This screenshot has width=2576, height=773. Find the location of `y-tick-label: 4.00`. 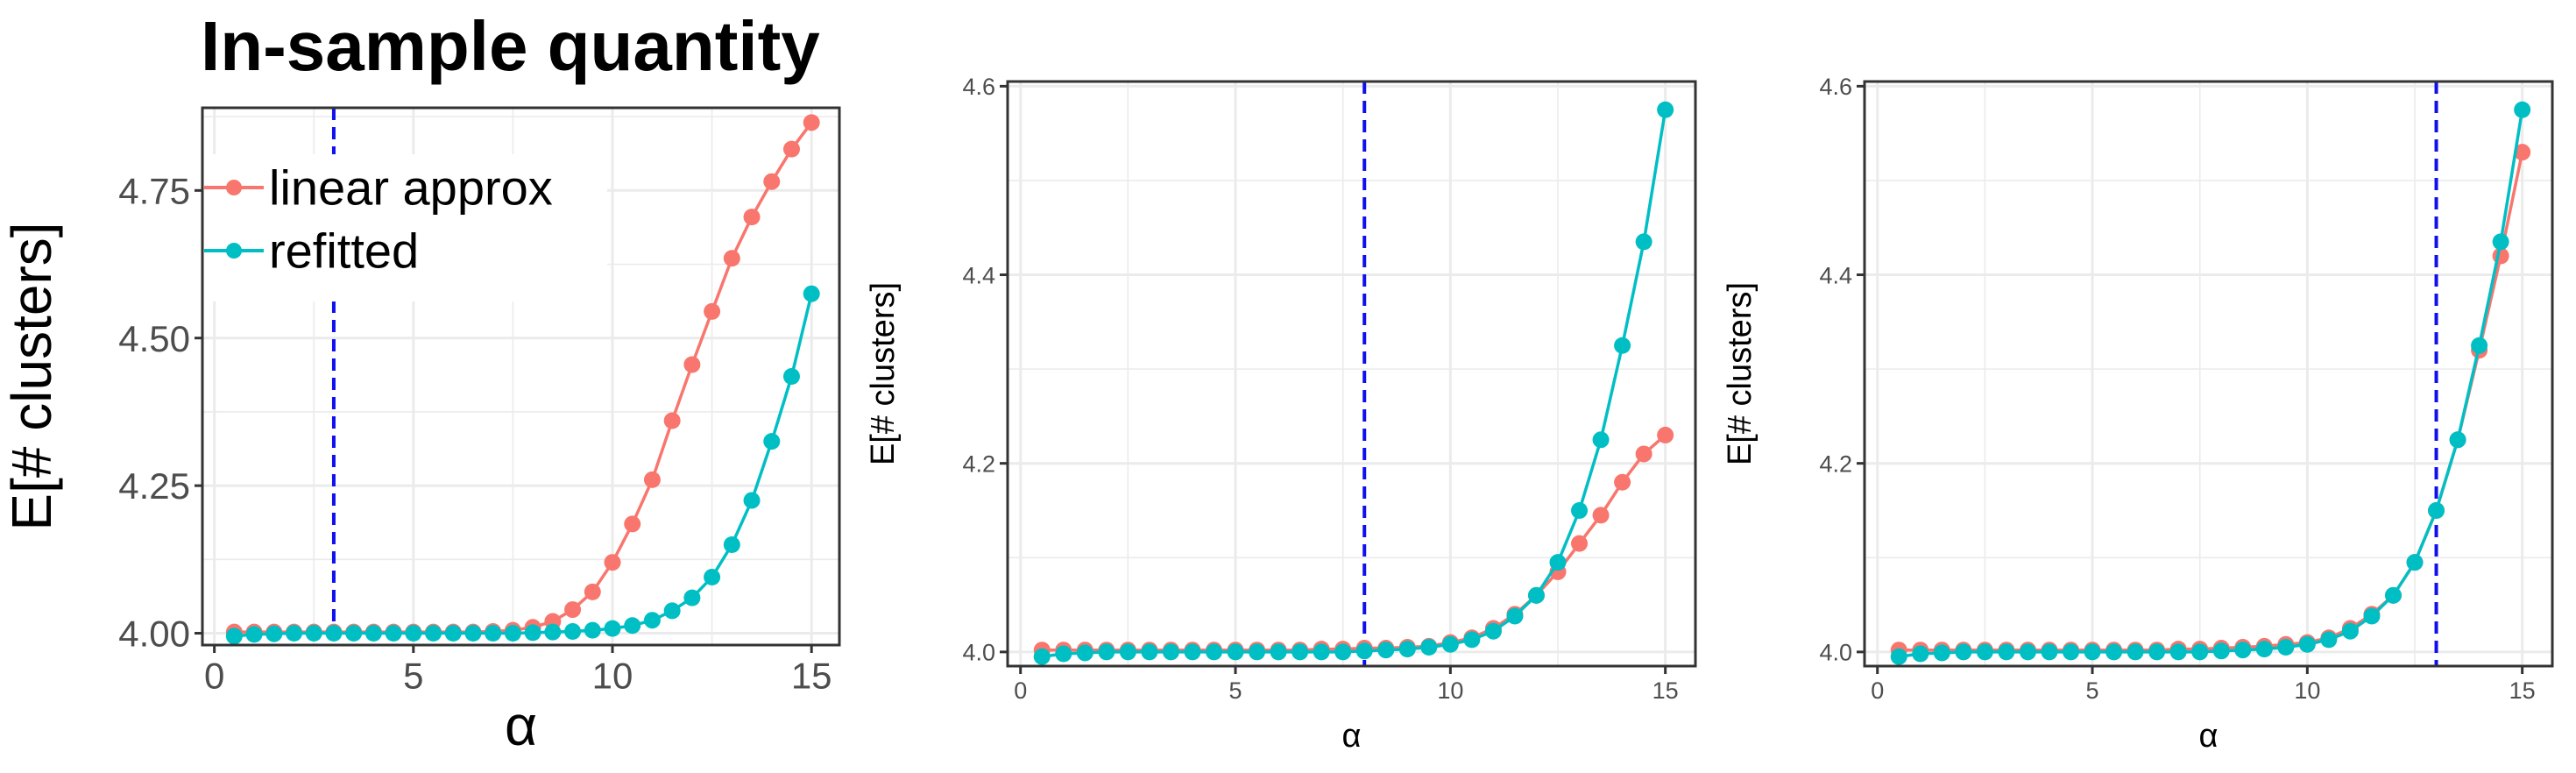

y-tick-label: 4.00 is located at coordinates (154, 634).